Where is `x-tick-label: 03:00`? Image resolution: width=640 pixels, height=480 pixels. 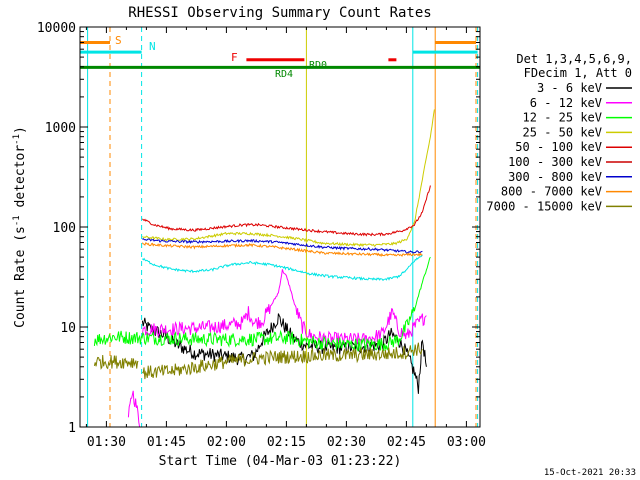
x-tick-label: 03:00 is located at coordinates (466, 442).